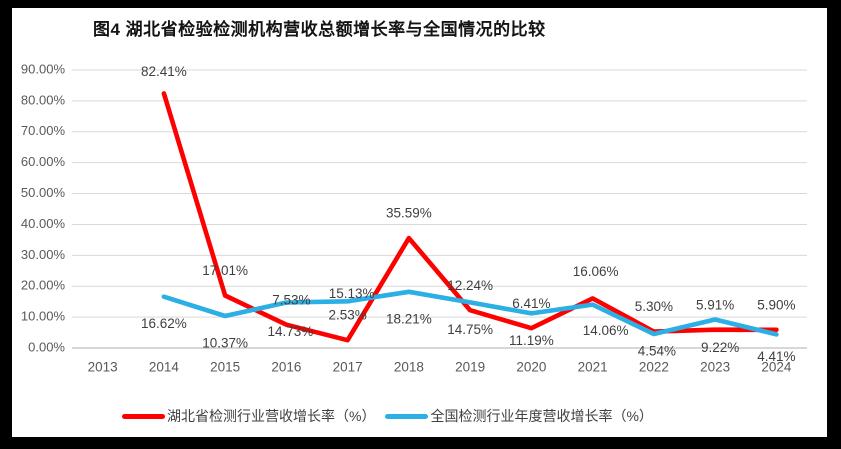 The height and width of the screenshot is (449, 841). Describe the element at coordinates (776, 304) in the screenshot. I see `data-label: 5.90%` at that location.